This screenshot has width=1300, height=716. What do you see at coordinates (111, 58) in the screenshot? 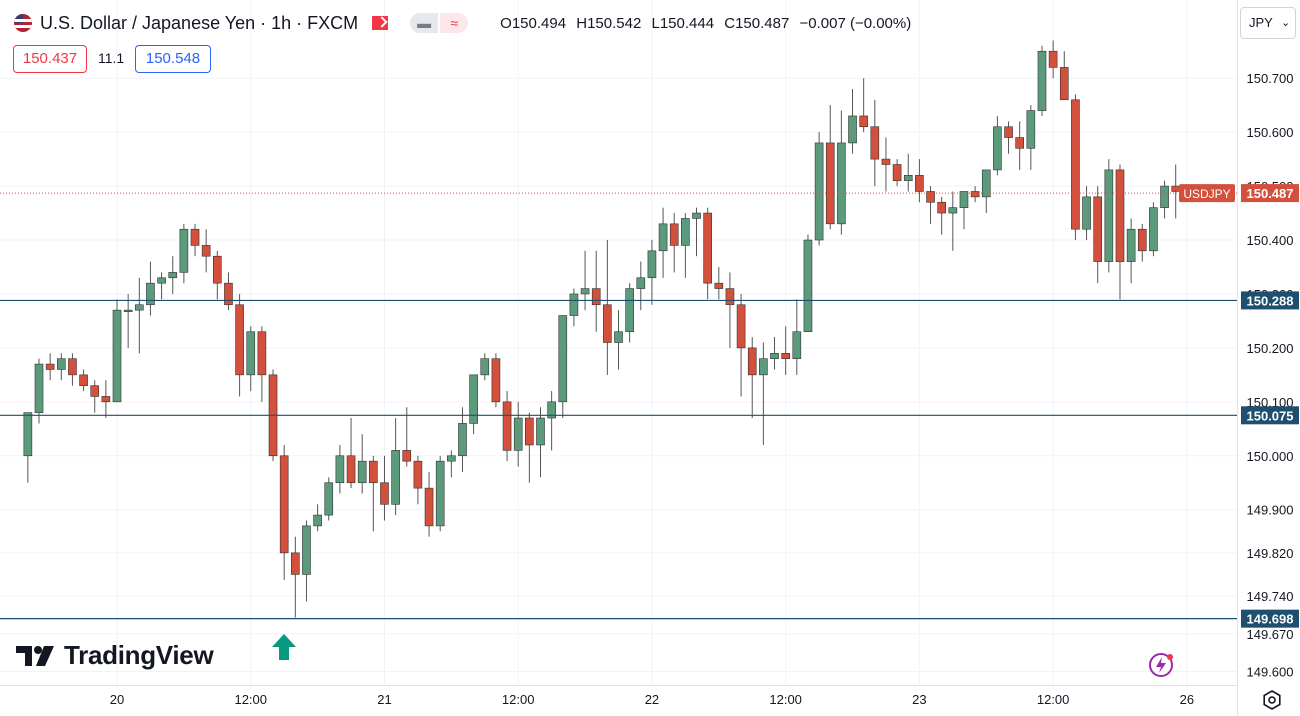
I see `spread-value: 11.1` at bounding box center [111, 58].